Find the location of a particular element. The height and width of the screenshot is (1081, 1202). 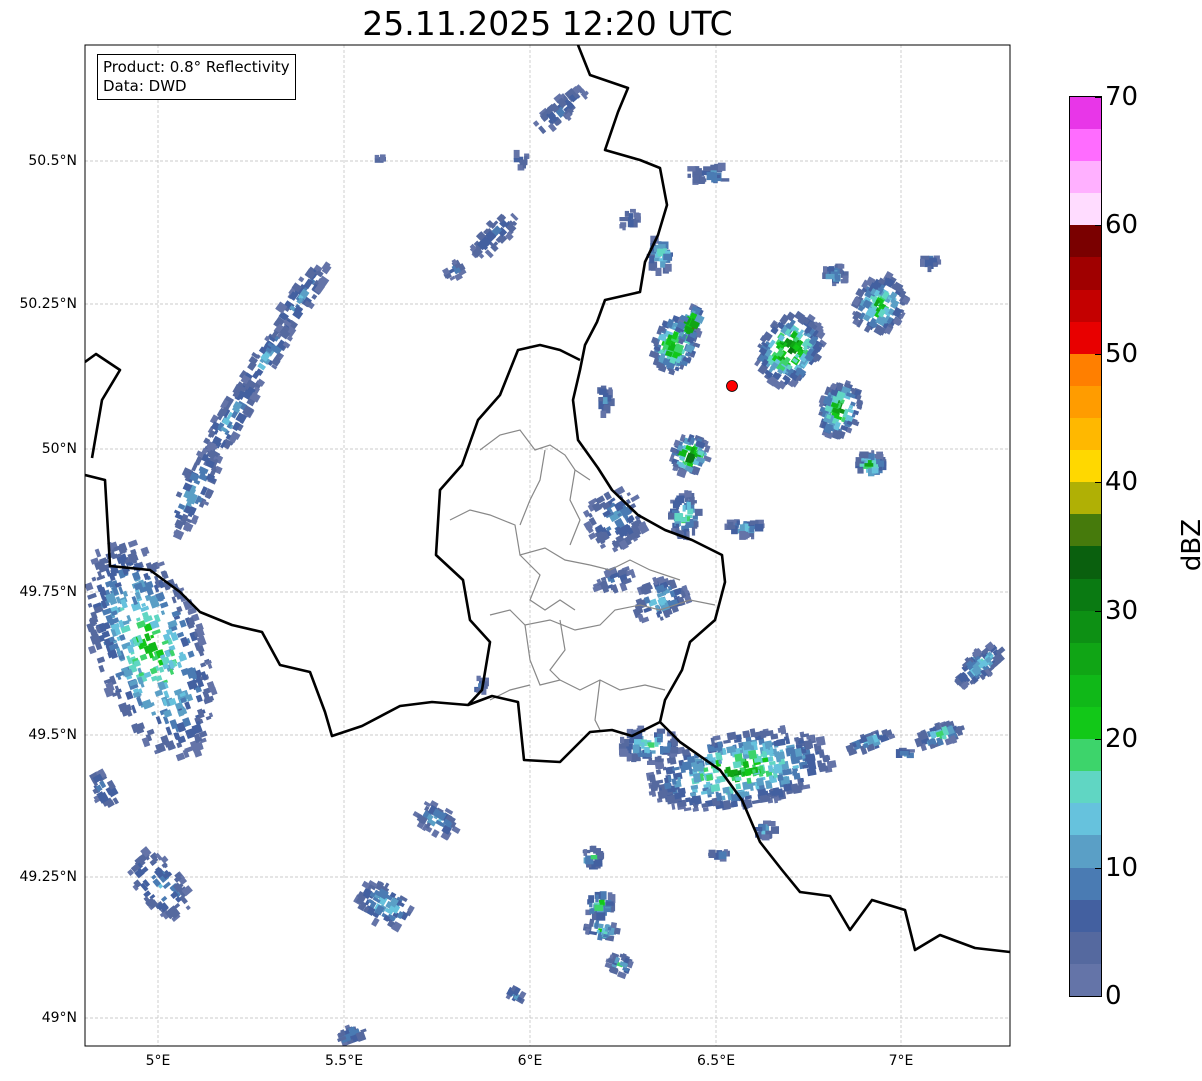

lon-tick-label: 7°E is located at coordinates (901, 1061).